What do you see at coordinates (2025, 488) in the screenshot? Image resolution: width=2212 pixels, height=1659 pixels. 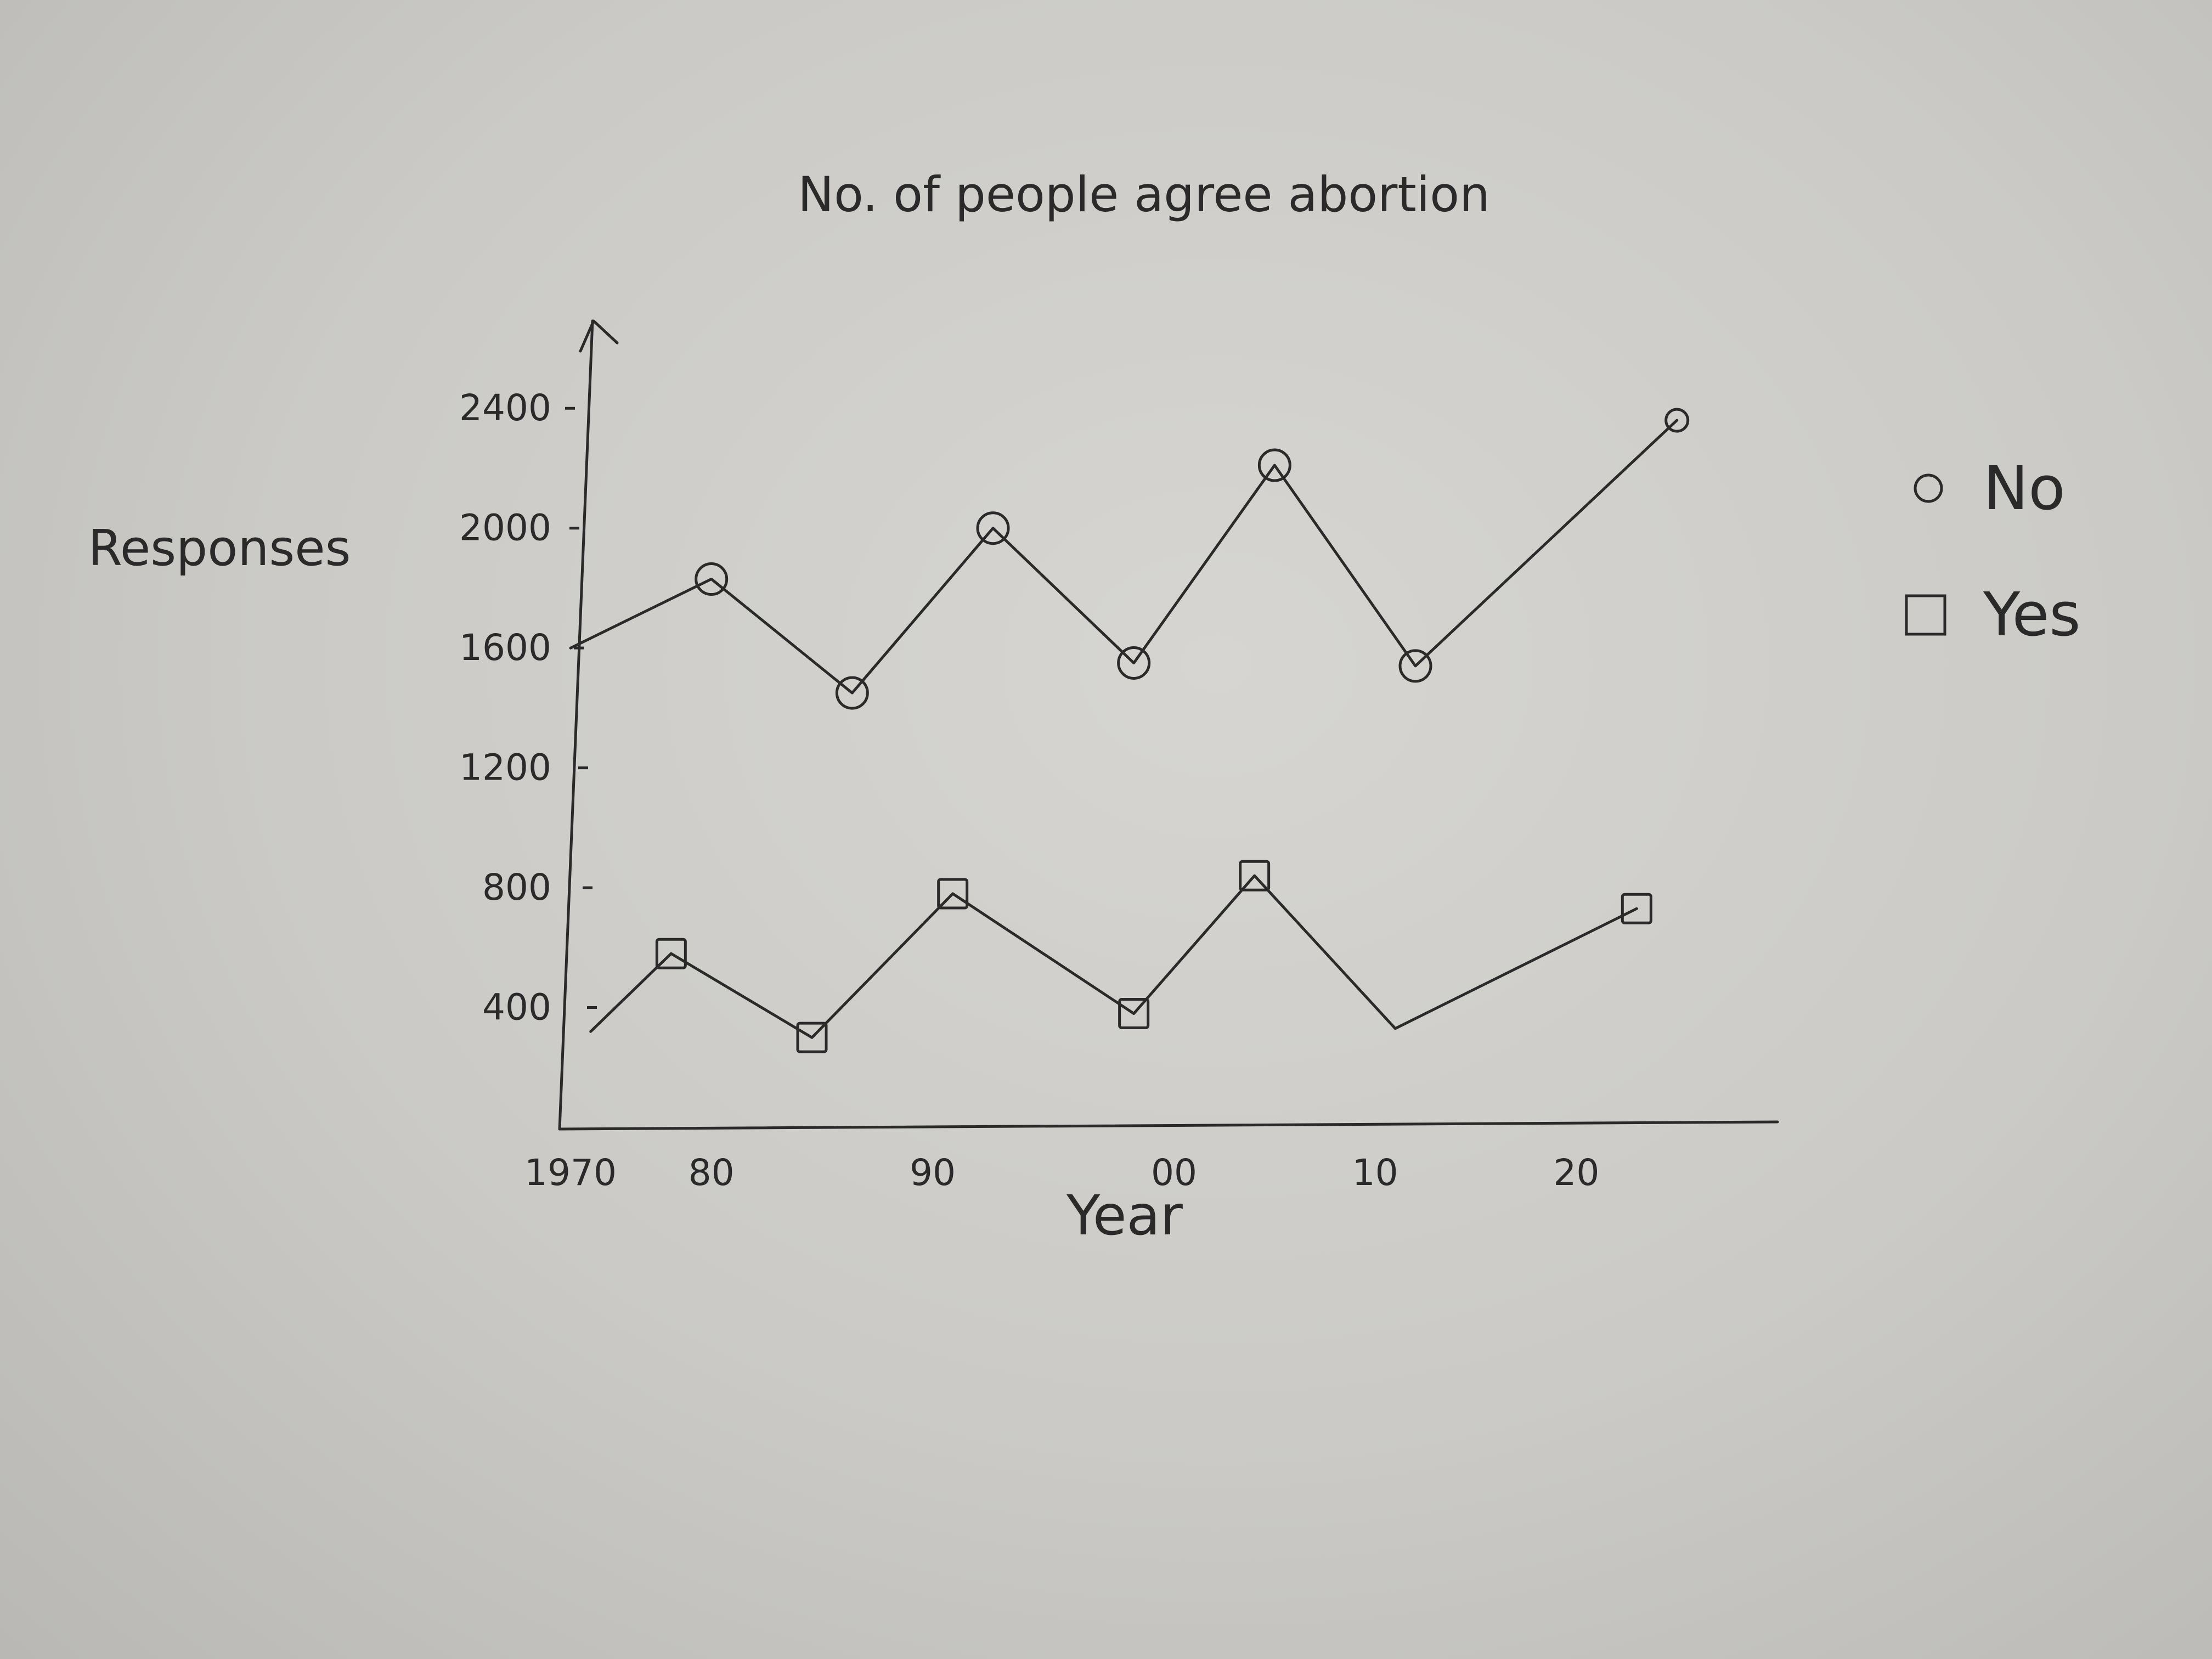 I see `legend-label-no: No` at bounding box center [2025, 488].